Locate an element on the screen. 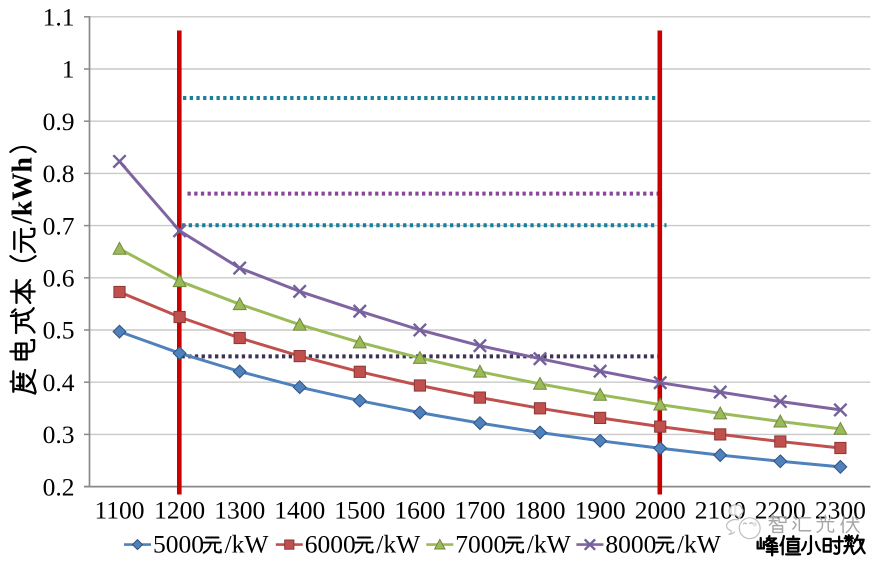  svg-text: 1100 is located at coordinates (119, 509).